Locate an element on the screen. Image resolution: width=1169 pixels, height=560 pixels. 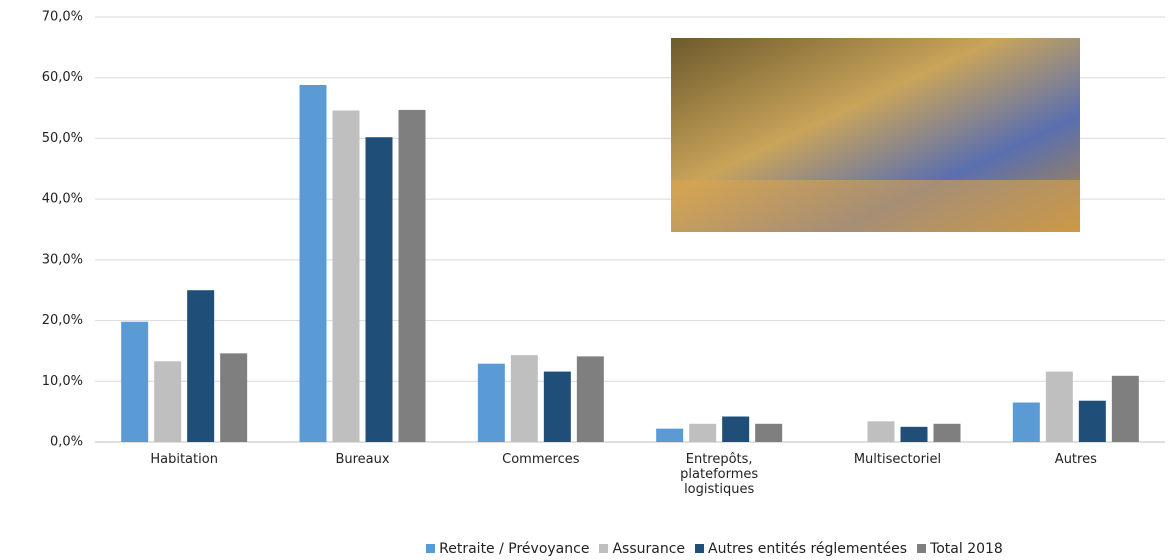
y-tick-label: 70,0% is located at coordinates (62, 17).